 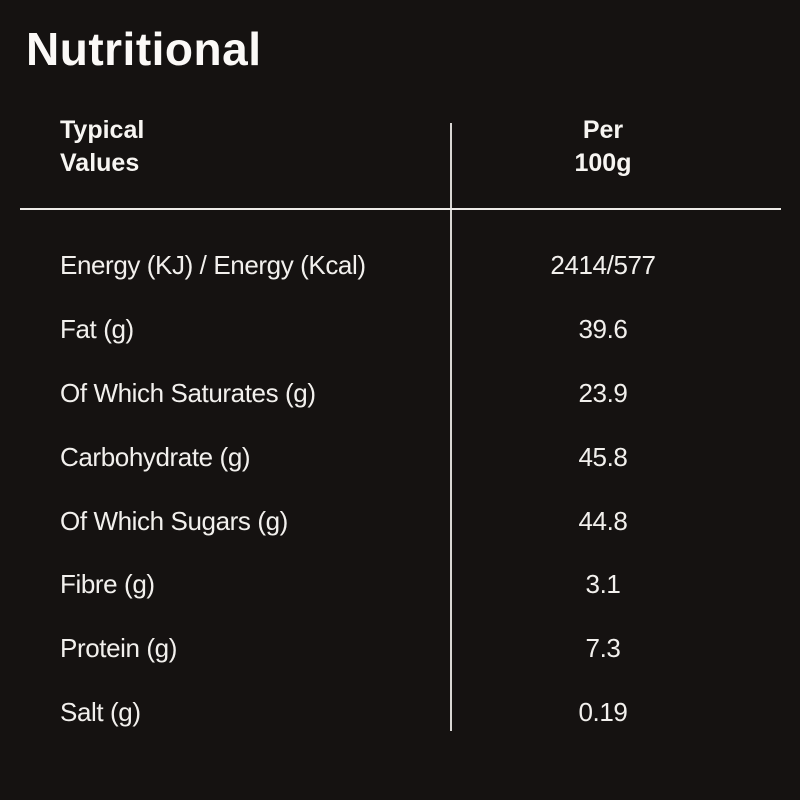 I want to click on header-typical-values: Typical Values, so click(x=102, y=146).